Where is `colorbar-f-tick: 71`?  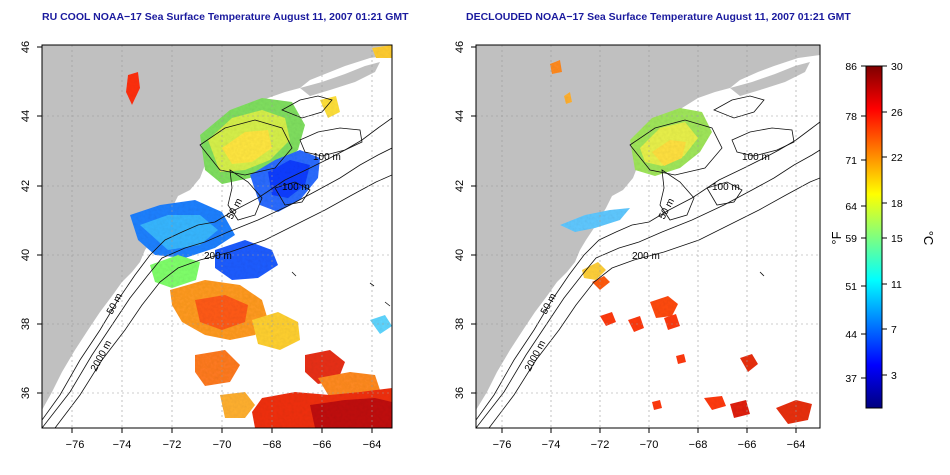 colorbar-f-tick: 71 is located at coordinates (851, 161).